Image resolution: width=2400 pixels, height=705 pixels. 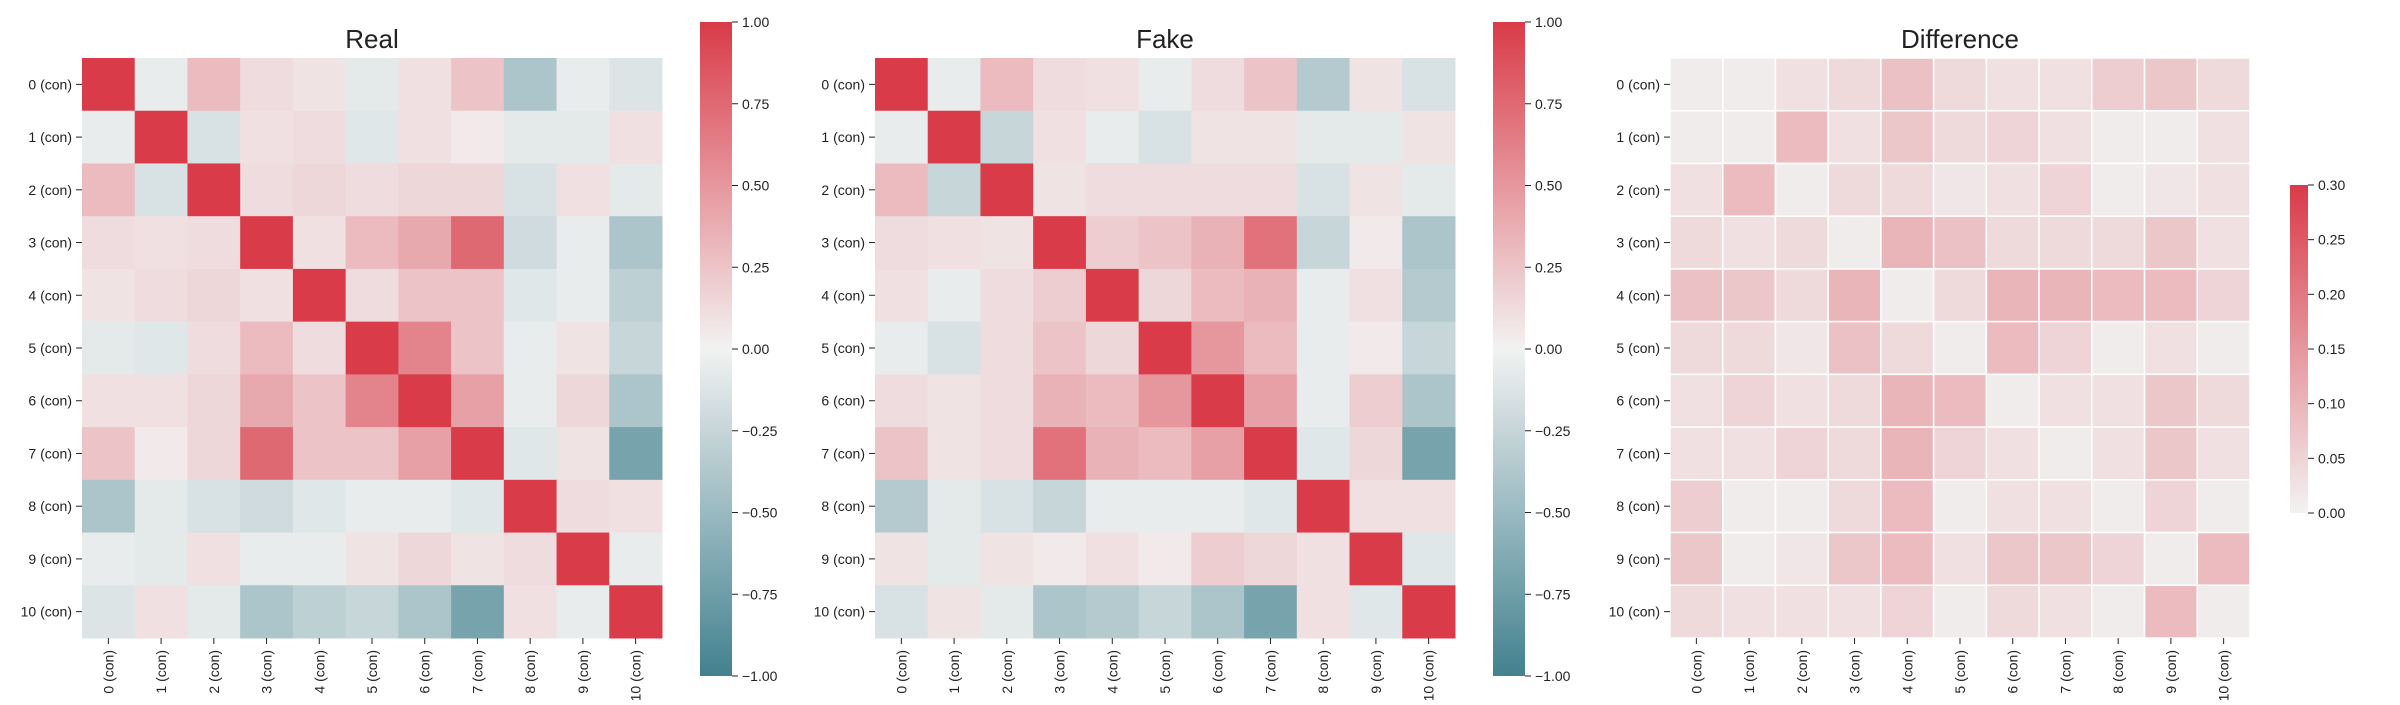 What do you see at coordinates (760, 676) in the screenshot?
I see `colorbar-tick-label: −1.00` at bounding box center [760, 676].